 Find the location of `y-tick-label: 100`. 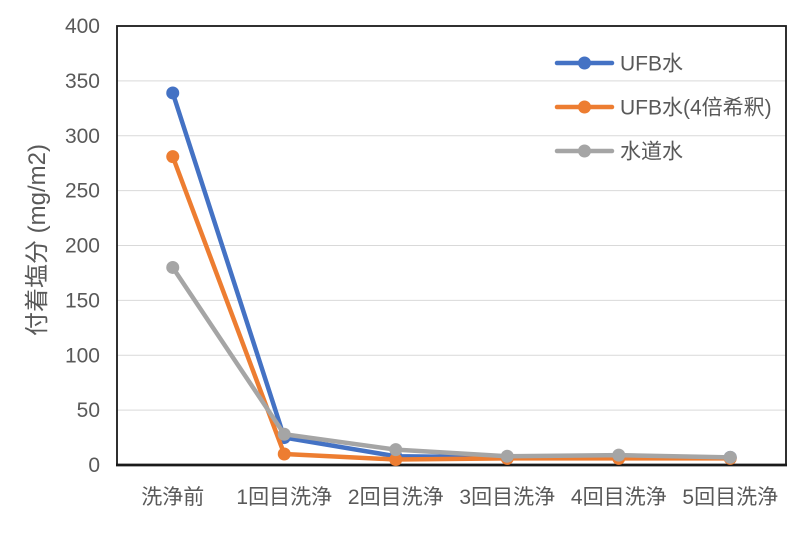

y-tick-label: 100 is located at coordinates (82, 355).